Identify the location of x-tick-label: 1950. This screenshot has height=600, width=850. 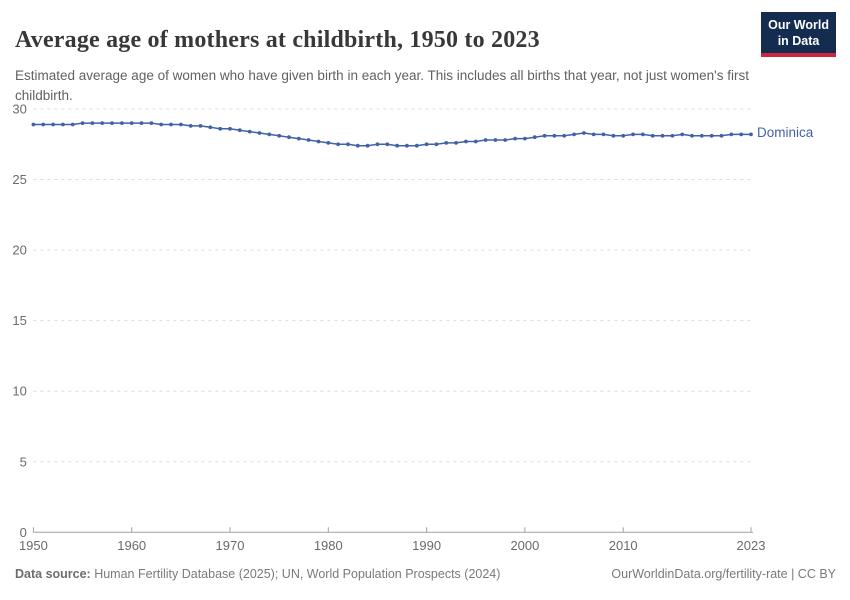
(33, 545).